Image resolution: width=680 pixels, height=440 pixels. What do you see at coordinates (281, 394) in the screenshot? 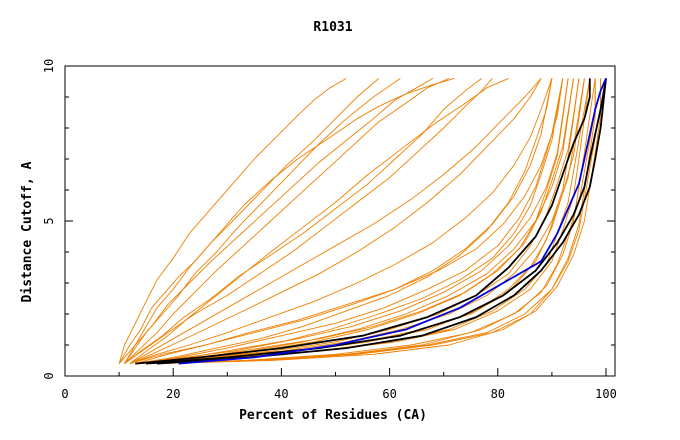
I see `x-tick-label: 40` at bounding box center [281, 394].